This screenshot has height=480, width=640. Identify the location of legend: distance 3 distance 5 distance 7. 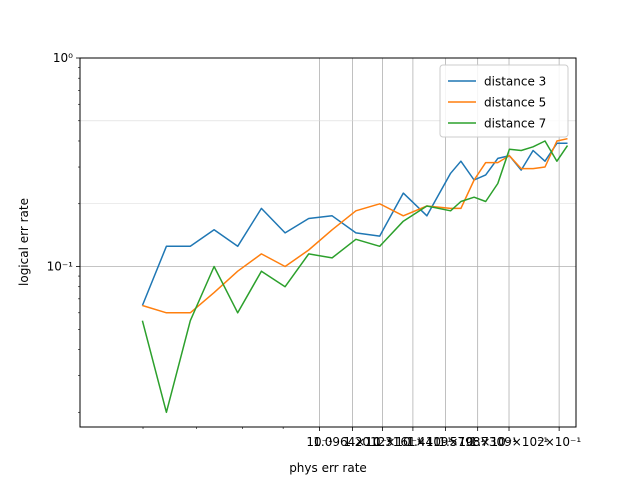
(504, 101).